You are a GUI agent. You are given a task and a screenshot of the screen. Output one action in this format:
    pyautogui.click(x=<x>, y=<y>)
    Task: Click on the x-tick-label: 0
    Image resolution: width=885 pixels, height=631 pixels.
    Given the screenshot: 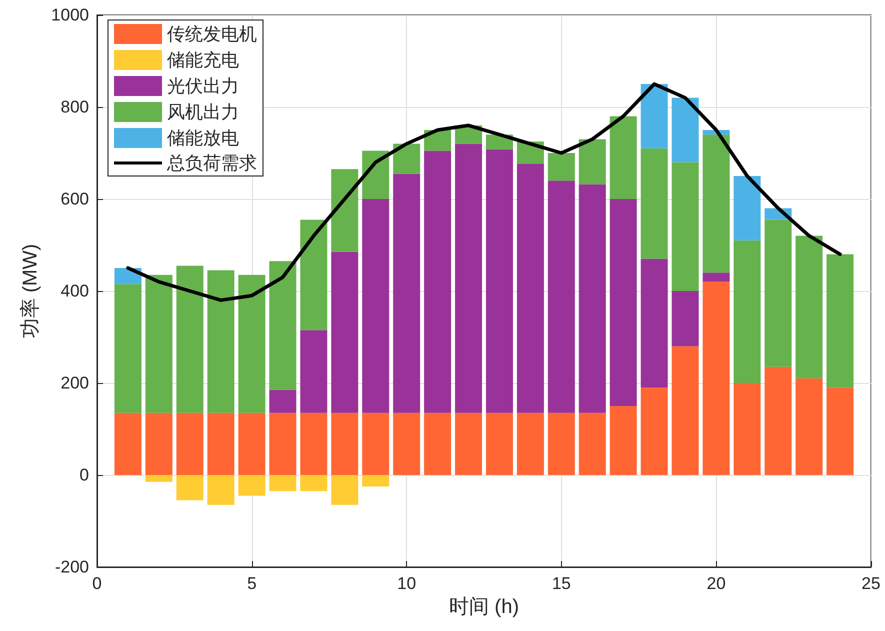 What is the action you would take?
    pyautogui.click(x=97, y=583)
    